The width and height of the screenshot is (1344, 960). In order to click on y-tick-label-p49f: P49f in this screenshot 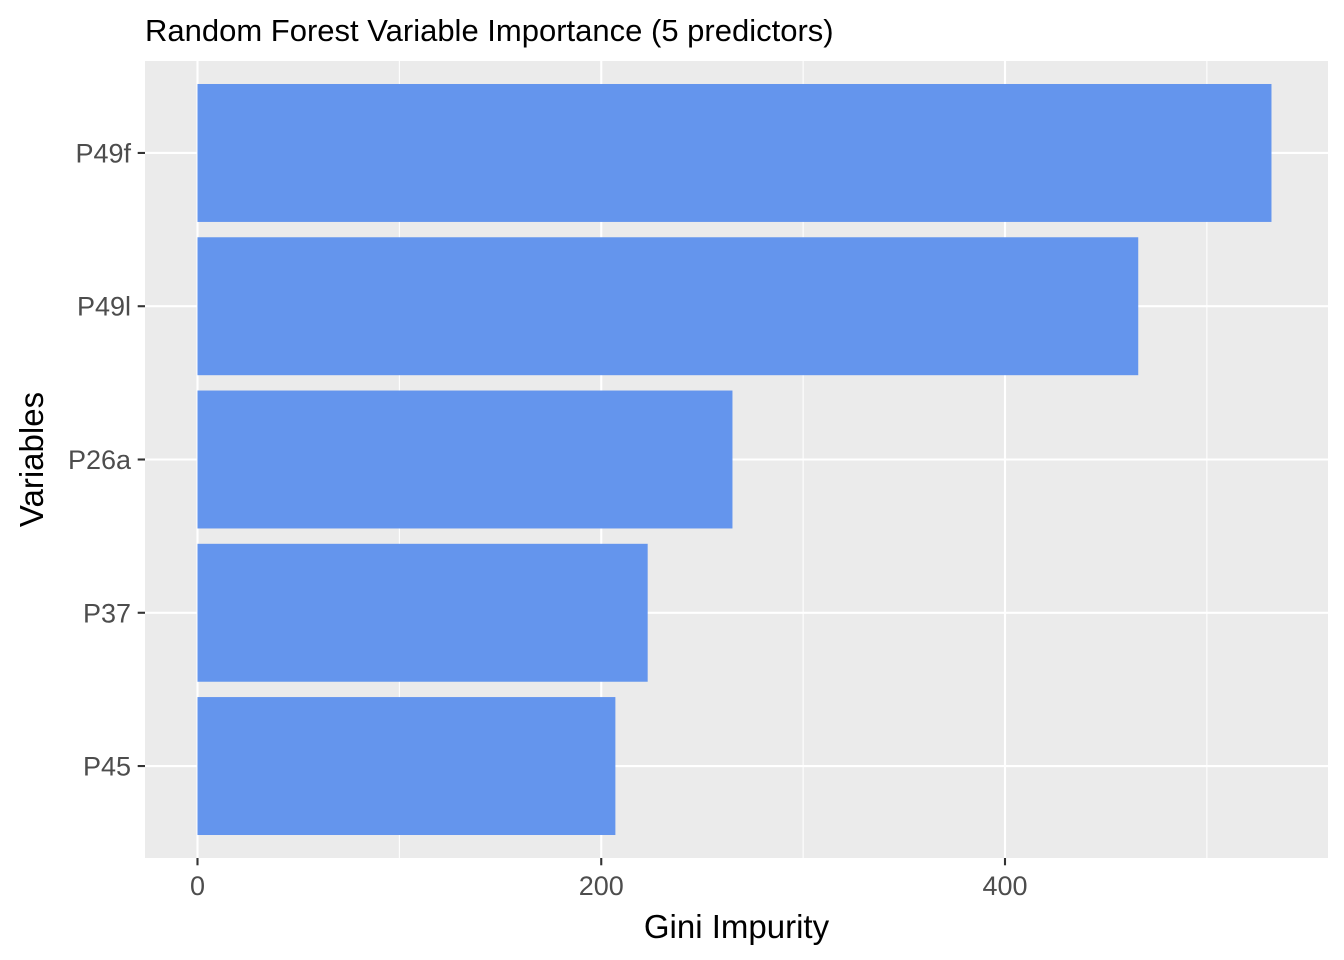, I will do `click(103, 153)`.